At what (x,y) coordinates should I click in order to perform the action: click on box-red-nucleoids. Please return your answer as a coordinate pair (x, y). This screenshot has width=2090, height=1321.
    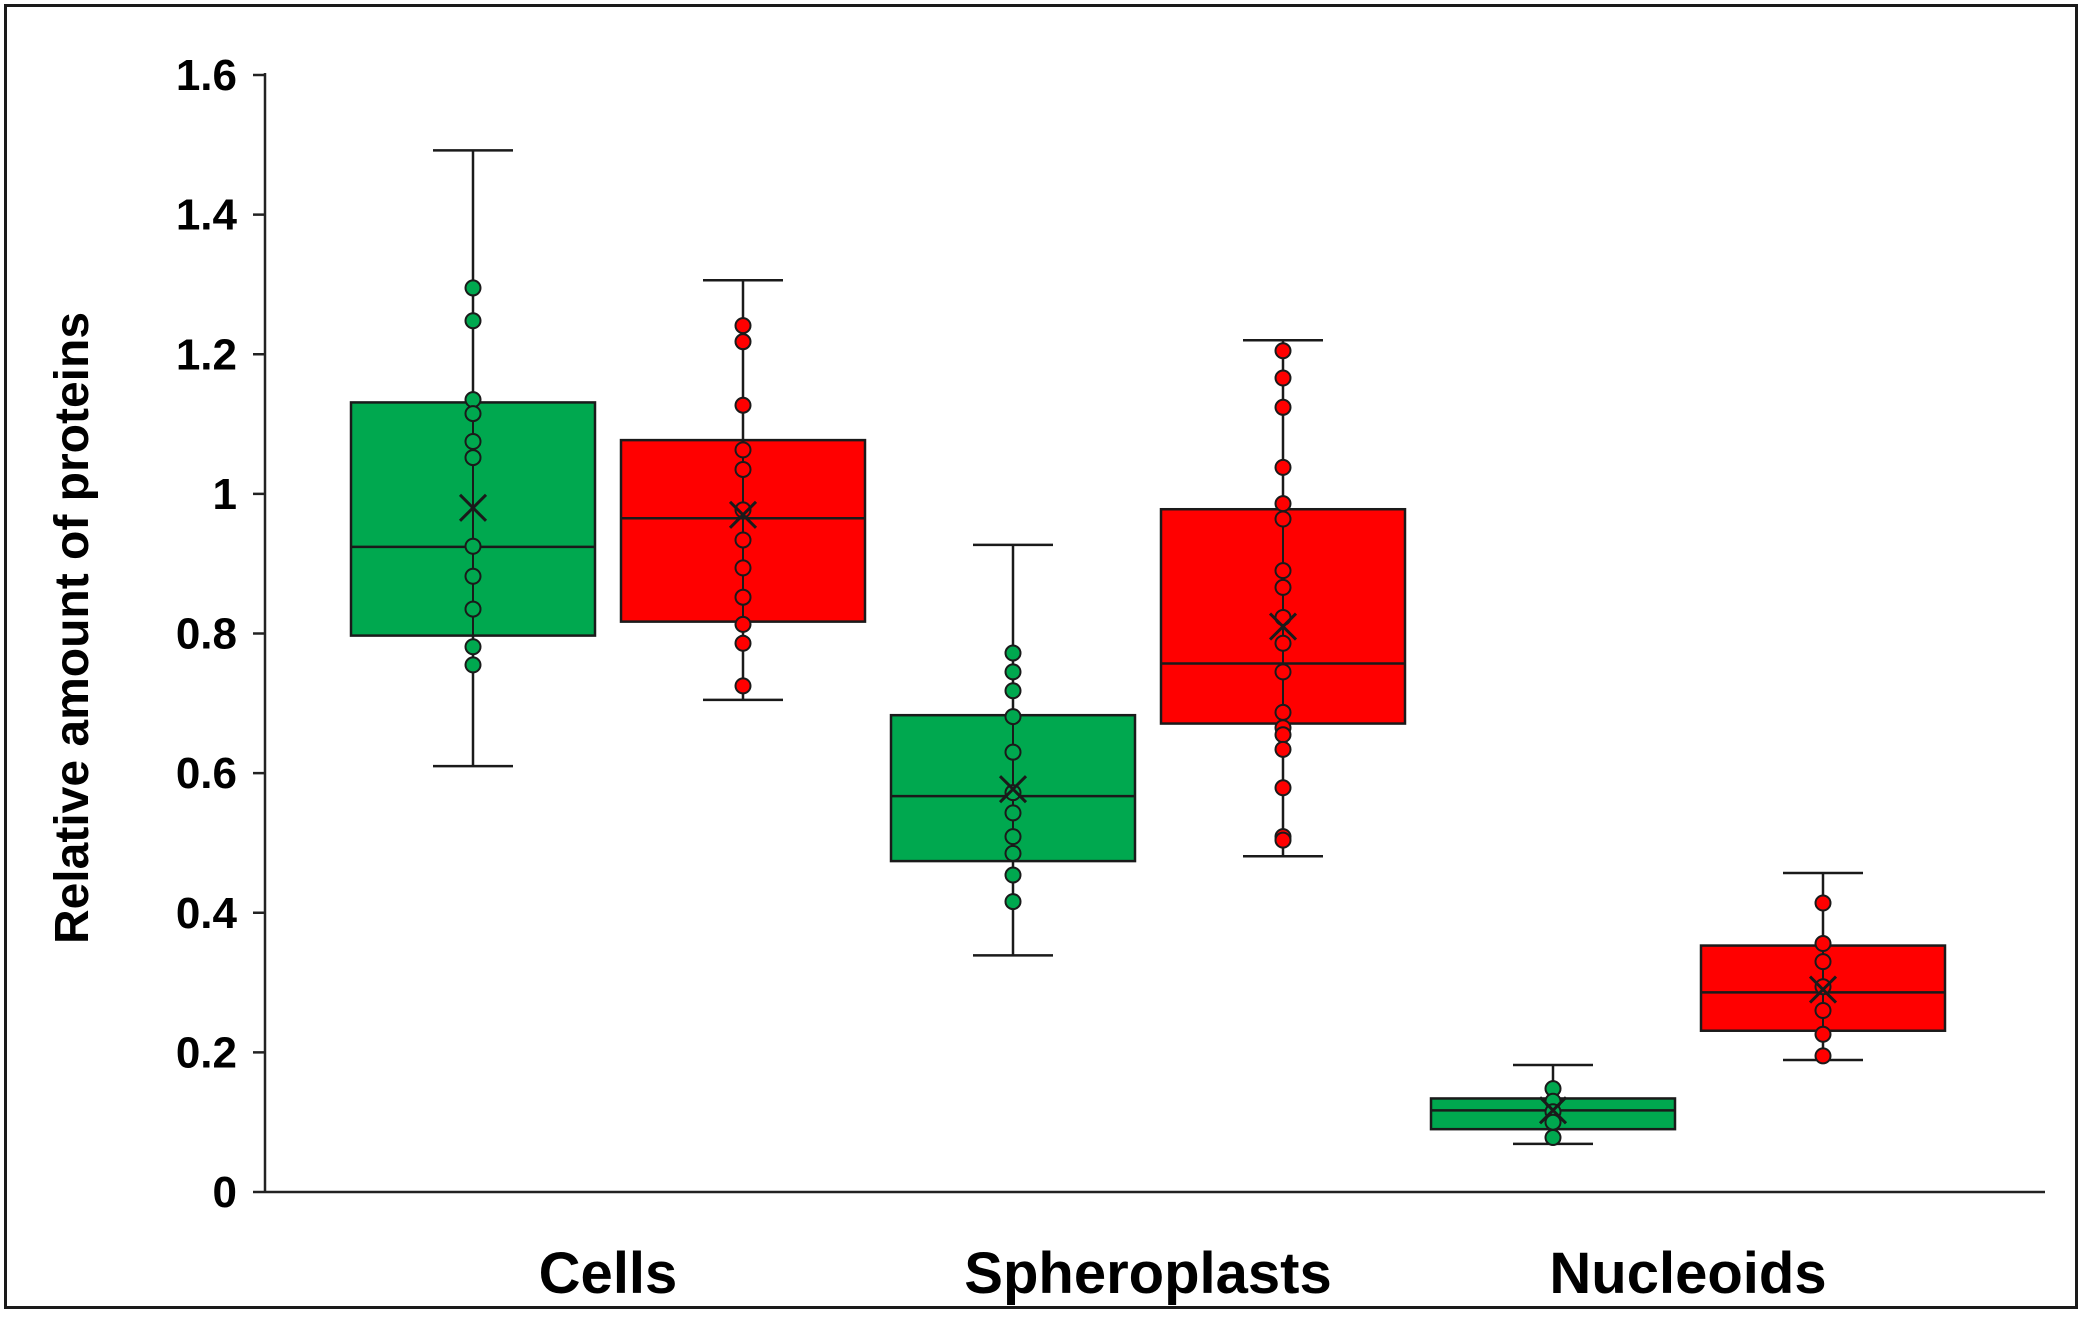
    Looking at the image, I should click on (1823, 968).